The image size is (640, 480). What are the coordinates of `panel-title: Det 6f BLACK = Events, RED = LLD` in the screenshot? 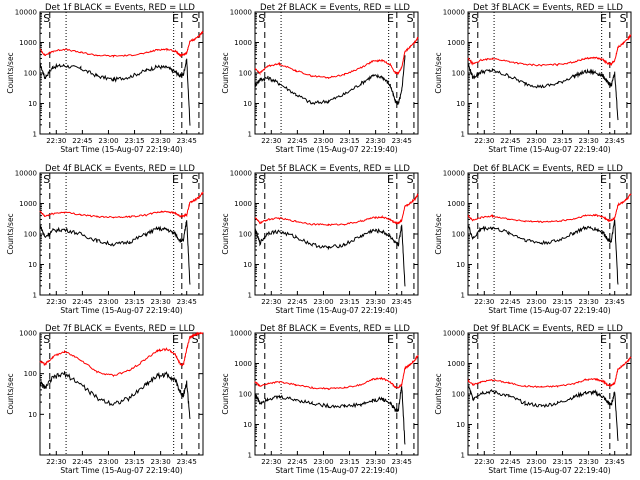 It's located at (548, 169).